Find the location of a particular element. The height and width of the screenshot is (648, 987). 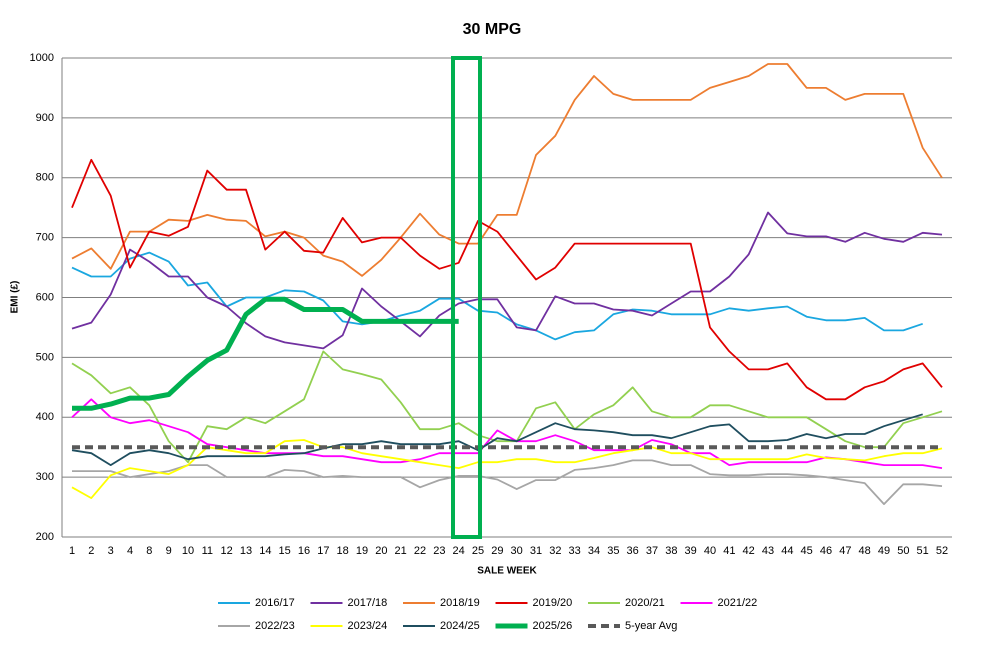

x-tick-label: 19 is located at coordinates (362, 551).